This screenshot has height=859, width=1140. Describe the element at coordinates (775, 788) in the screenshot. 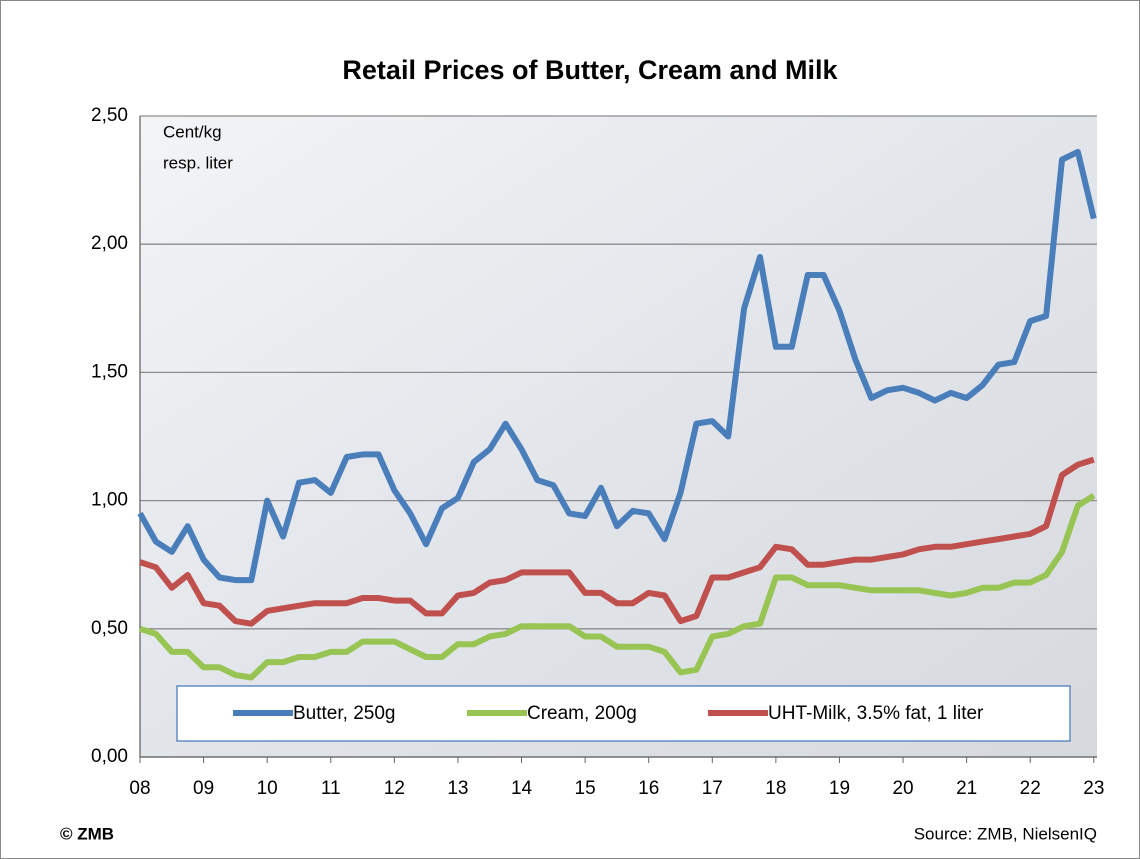

I see `x-tick-label: 18` at that location.